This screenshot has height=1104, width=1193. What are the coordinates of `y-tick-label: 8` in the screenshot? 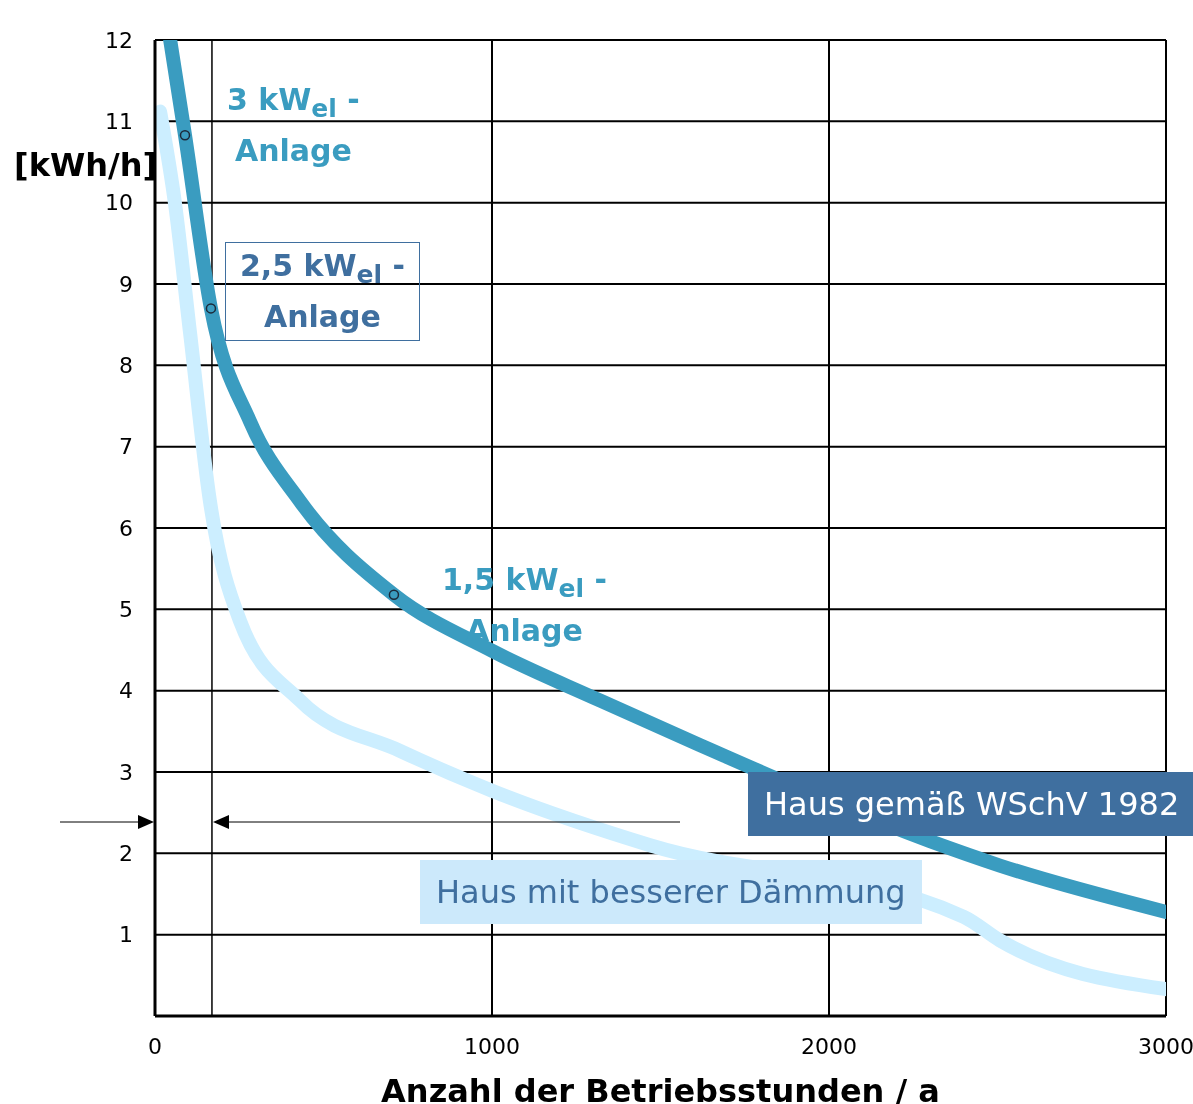 It's located at (126, 366).